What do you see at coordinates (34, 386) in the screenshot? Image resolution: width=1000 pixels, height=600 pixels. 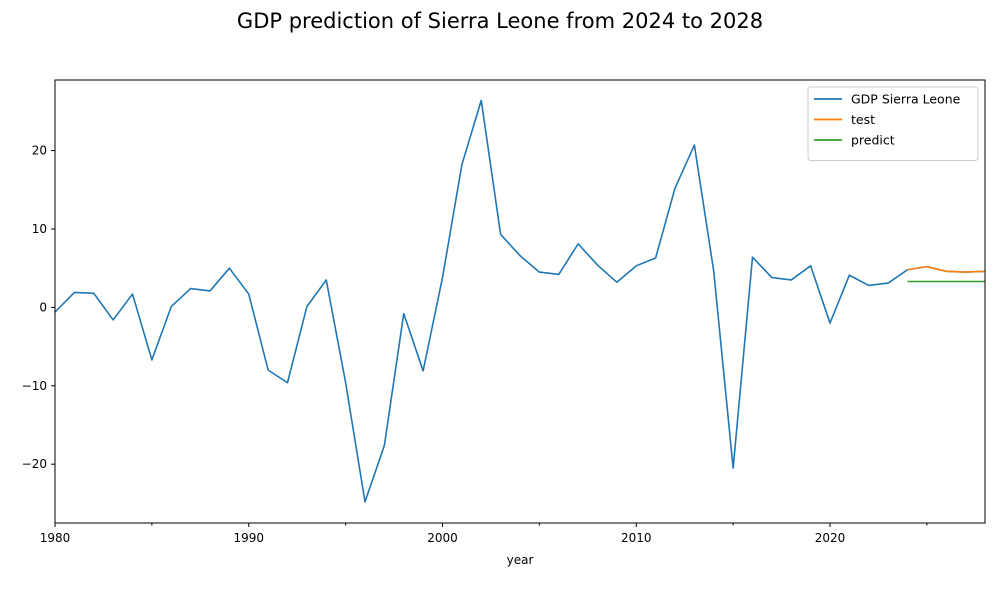 I see `y-tick-label: −10` at bounding box center [34, 386].